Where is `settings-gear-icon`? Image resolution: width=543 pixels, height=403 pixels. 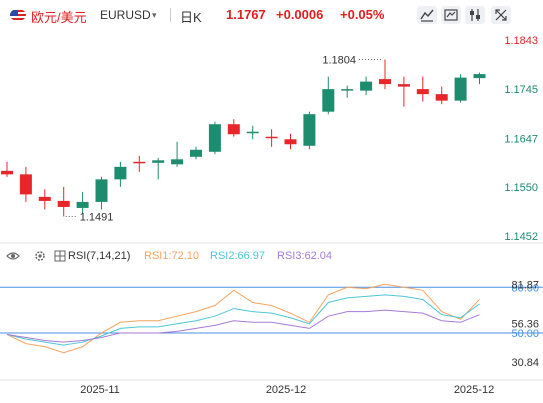 settings-gear-icon is located at coordinates (40, 257).